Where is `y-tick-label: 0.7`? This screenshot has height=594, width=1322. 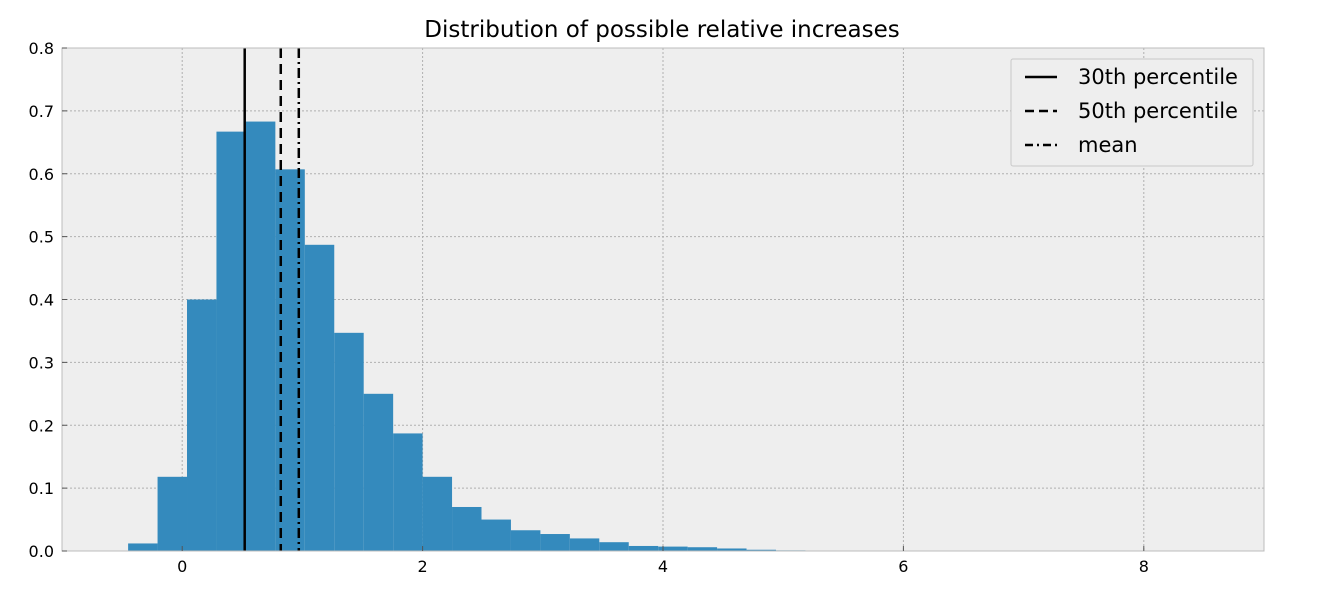 y-tick-label: 0.7 is located at coordinates (41, 111).